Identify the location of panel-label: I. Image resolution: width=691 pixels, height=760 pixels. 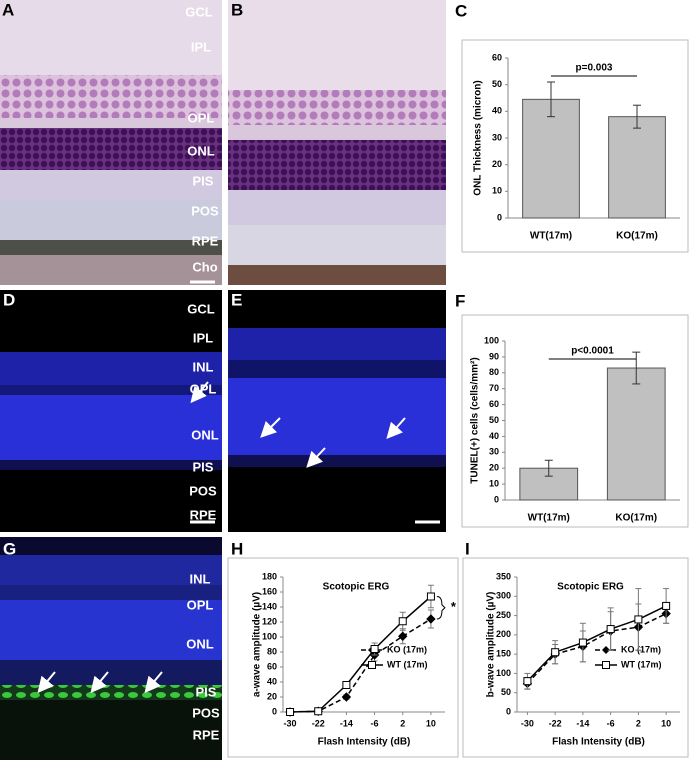
(467, 548).